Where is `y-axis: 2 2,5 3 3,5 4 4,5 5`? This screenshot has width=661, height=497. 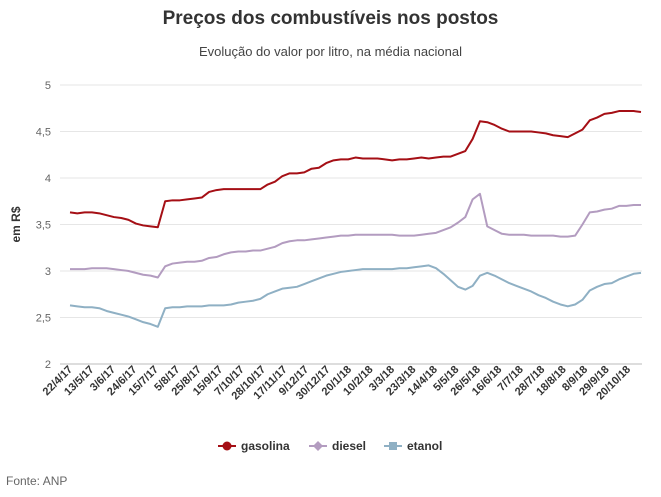 y-axis: 2 2,5 3 3,5 4 4,5 5 is located at coordinates (43, 225).